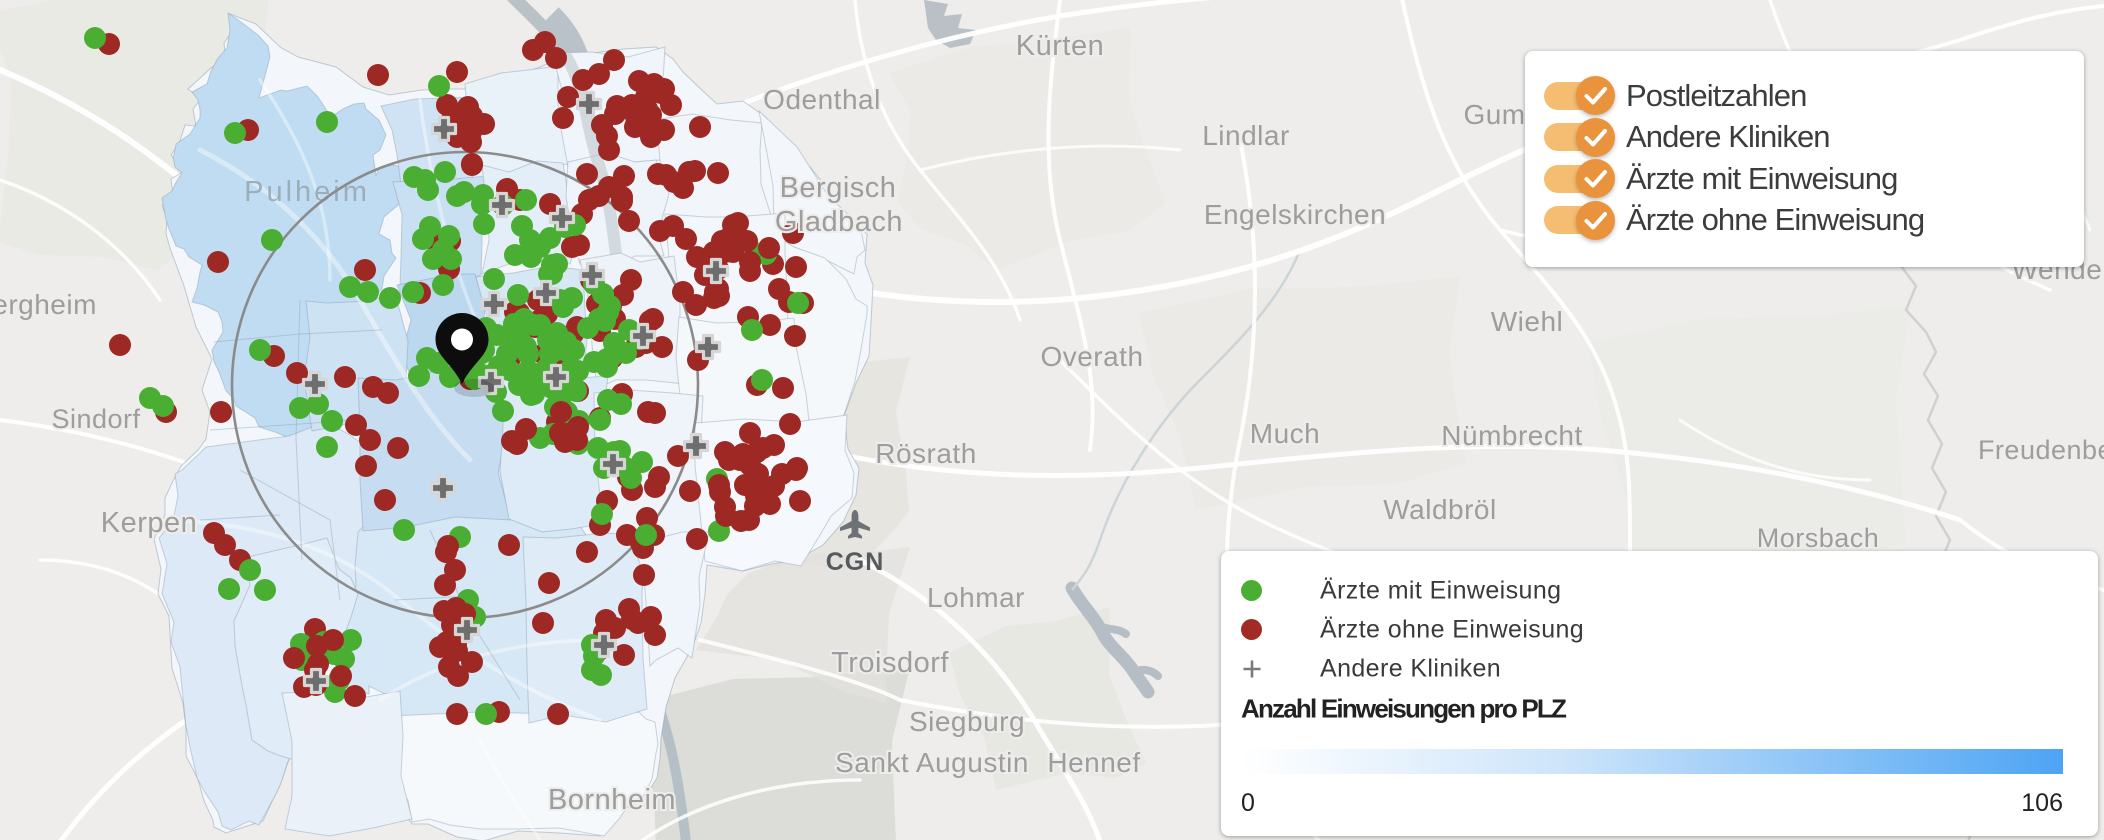  What do you see at coordinates (839, 222) in the screenshot?
I see `svg-text: Gladbach` at bounding box center [839, 222].